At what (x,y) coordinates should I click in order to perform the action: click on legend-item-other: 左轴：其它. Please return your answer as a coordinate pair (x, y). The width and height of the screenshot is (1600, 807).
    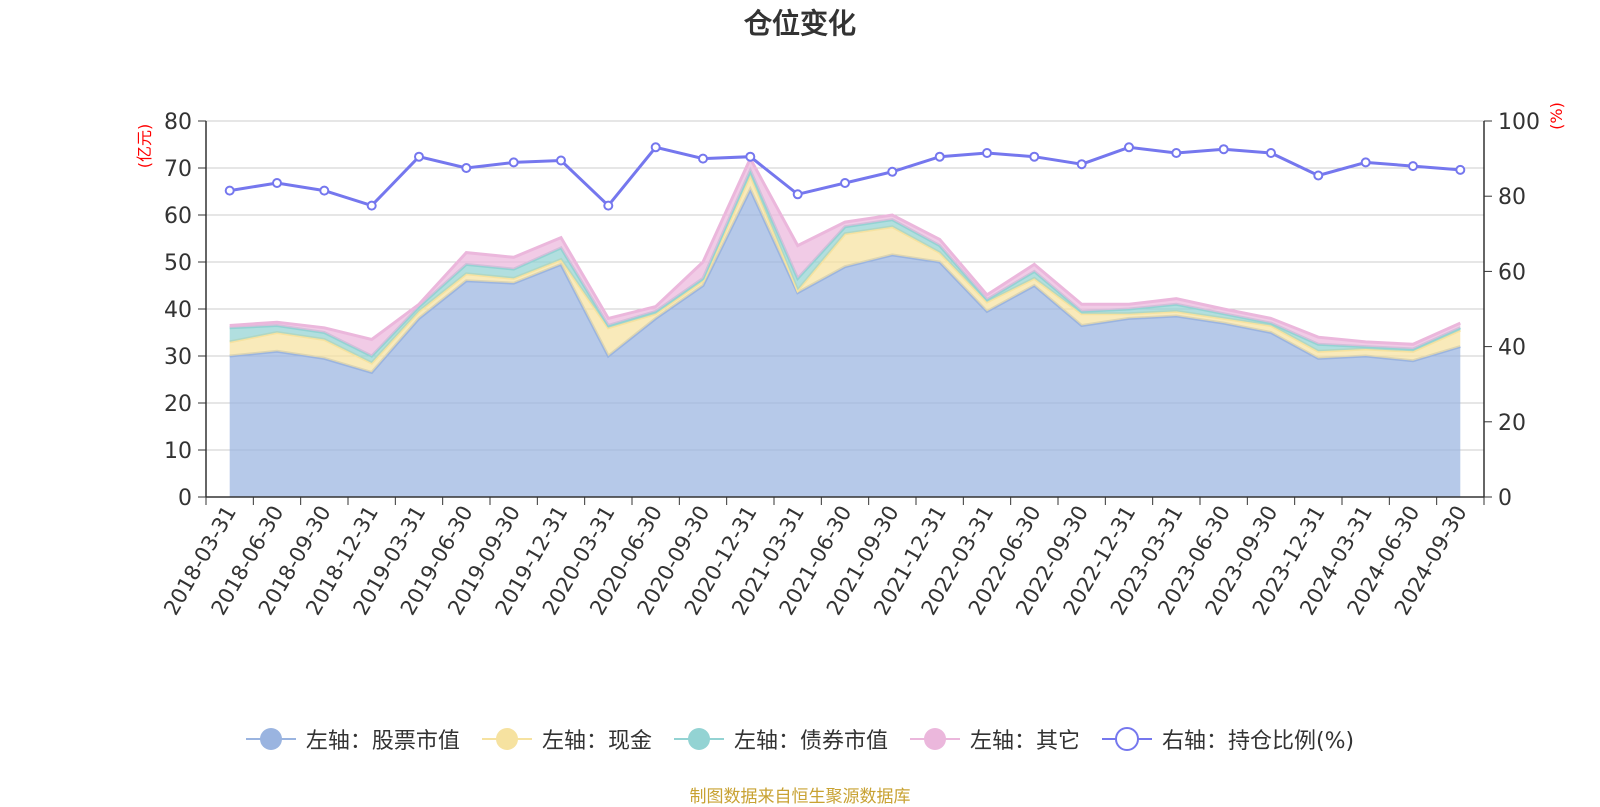
    Looking at the image, I should click on (994, 739).